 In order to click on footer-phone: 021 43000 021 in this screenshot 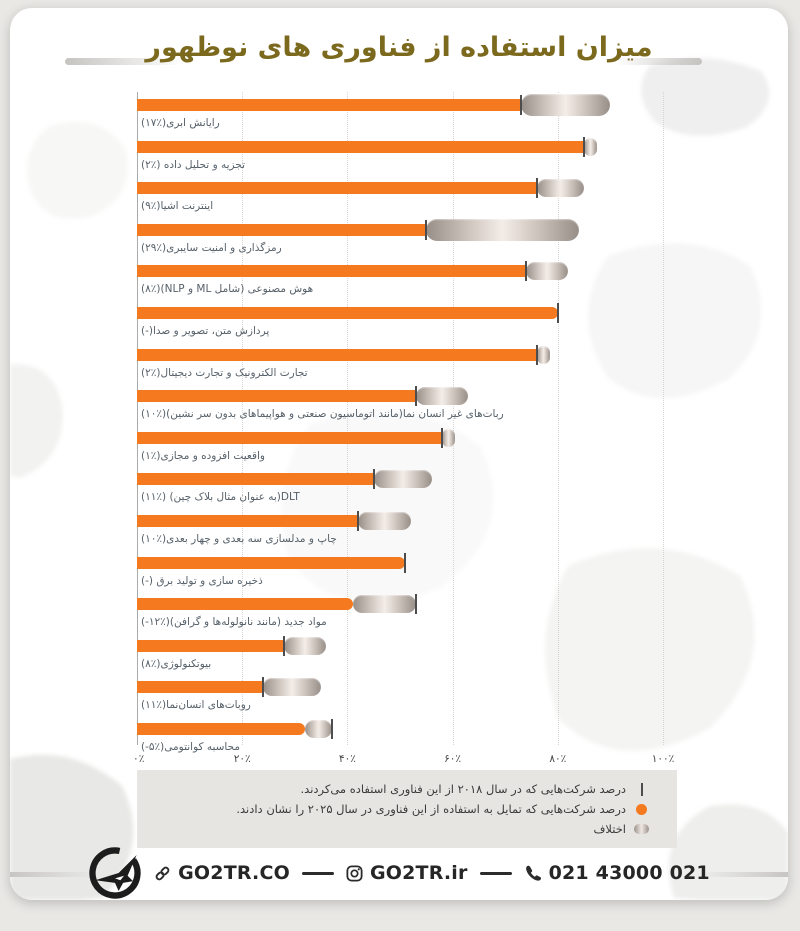, I will do `click(617, 873)`.